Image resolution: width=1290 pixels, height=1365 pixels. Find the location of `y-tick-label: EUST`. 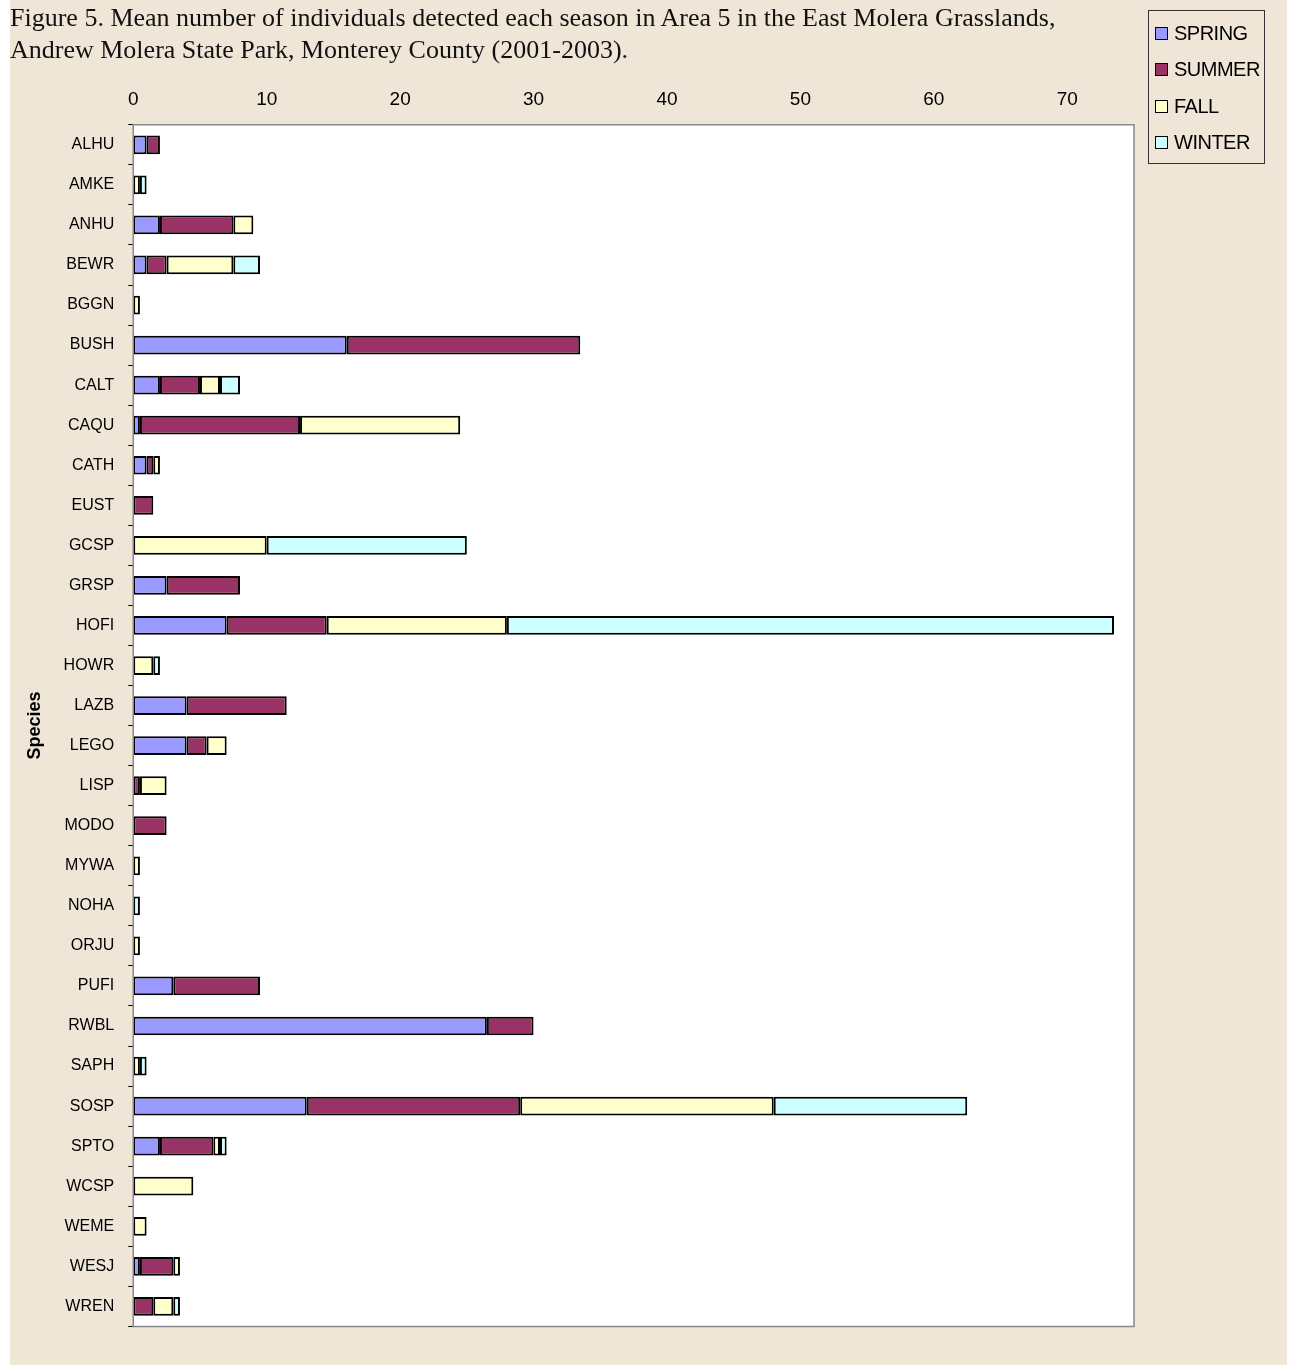

y-tick-label: EUST is located at coordinates (93, 504).